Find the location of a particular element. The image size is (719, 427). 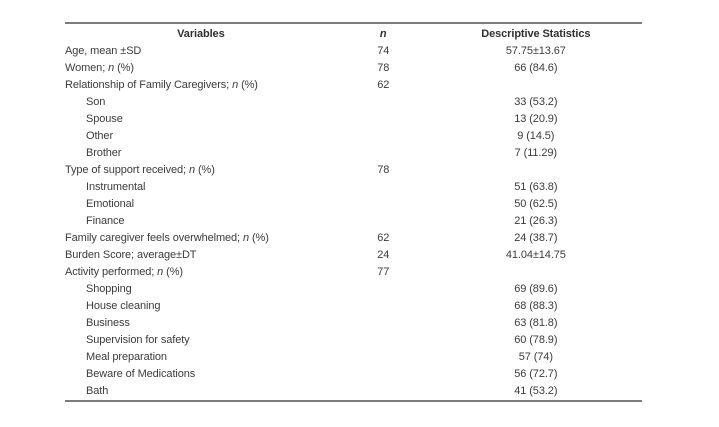

table-row: Brother 7 (11.29) is located at coordinates (353, 153).